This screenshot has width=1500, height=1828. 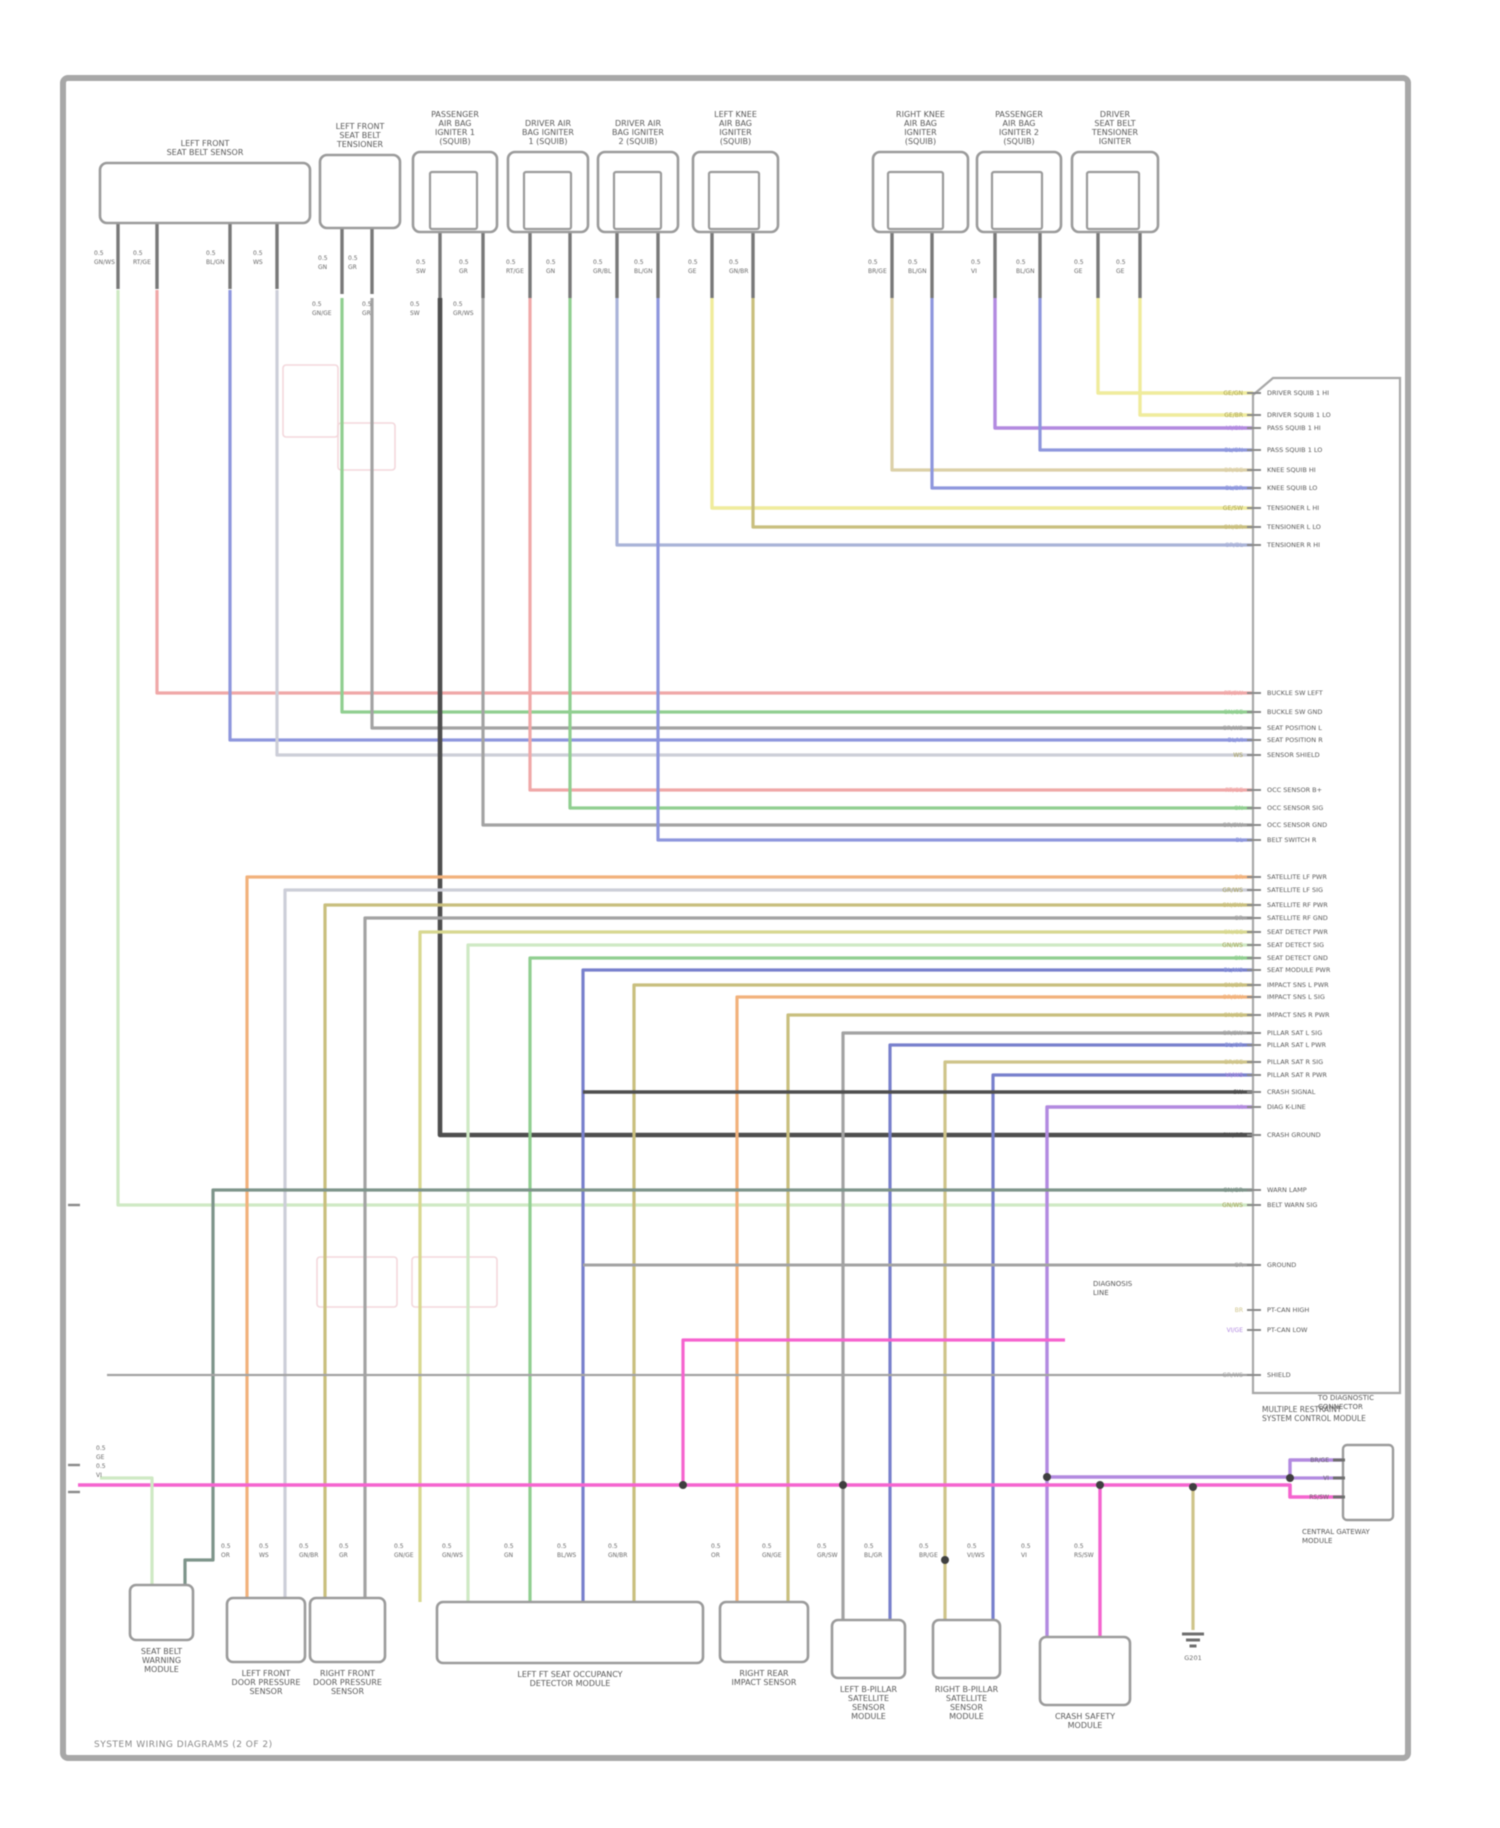 I want to click on wire-code-label: BL/GN, so click(x=1025, y=271).